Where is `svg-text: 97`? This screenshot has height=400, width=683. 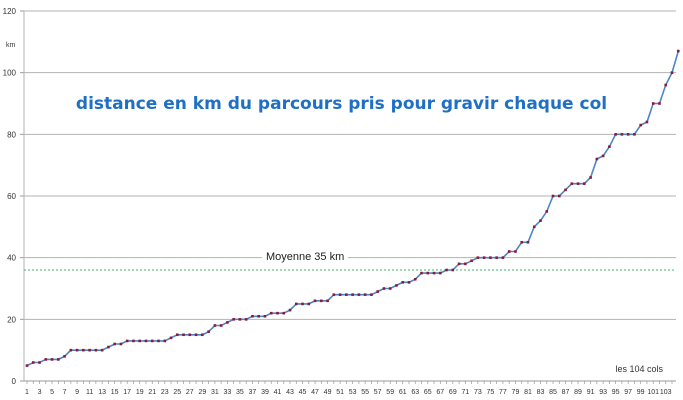 svg-text: 97 is located at coordinates (628, 392).